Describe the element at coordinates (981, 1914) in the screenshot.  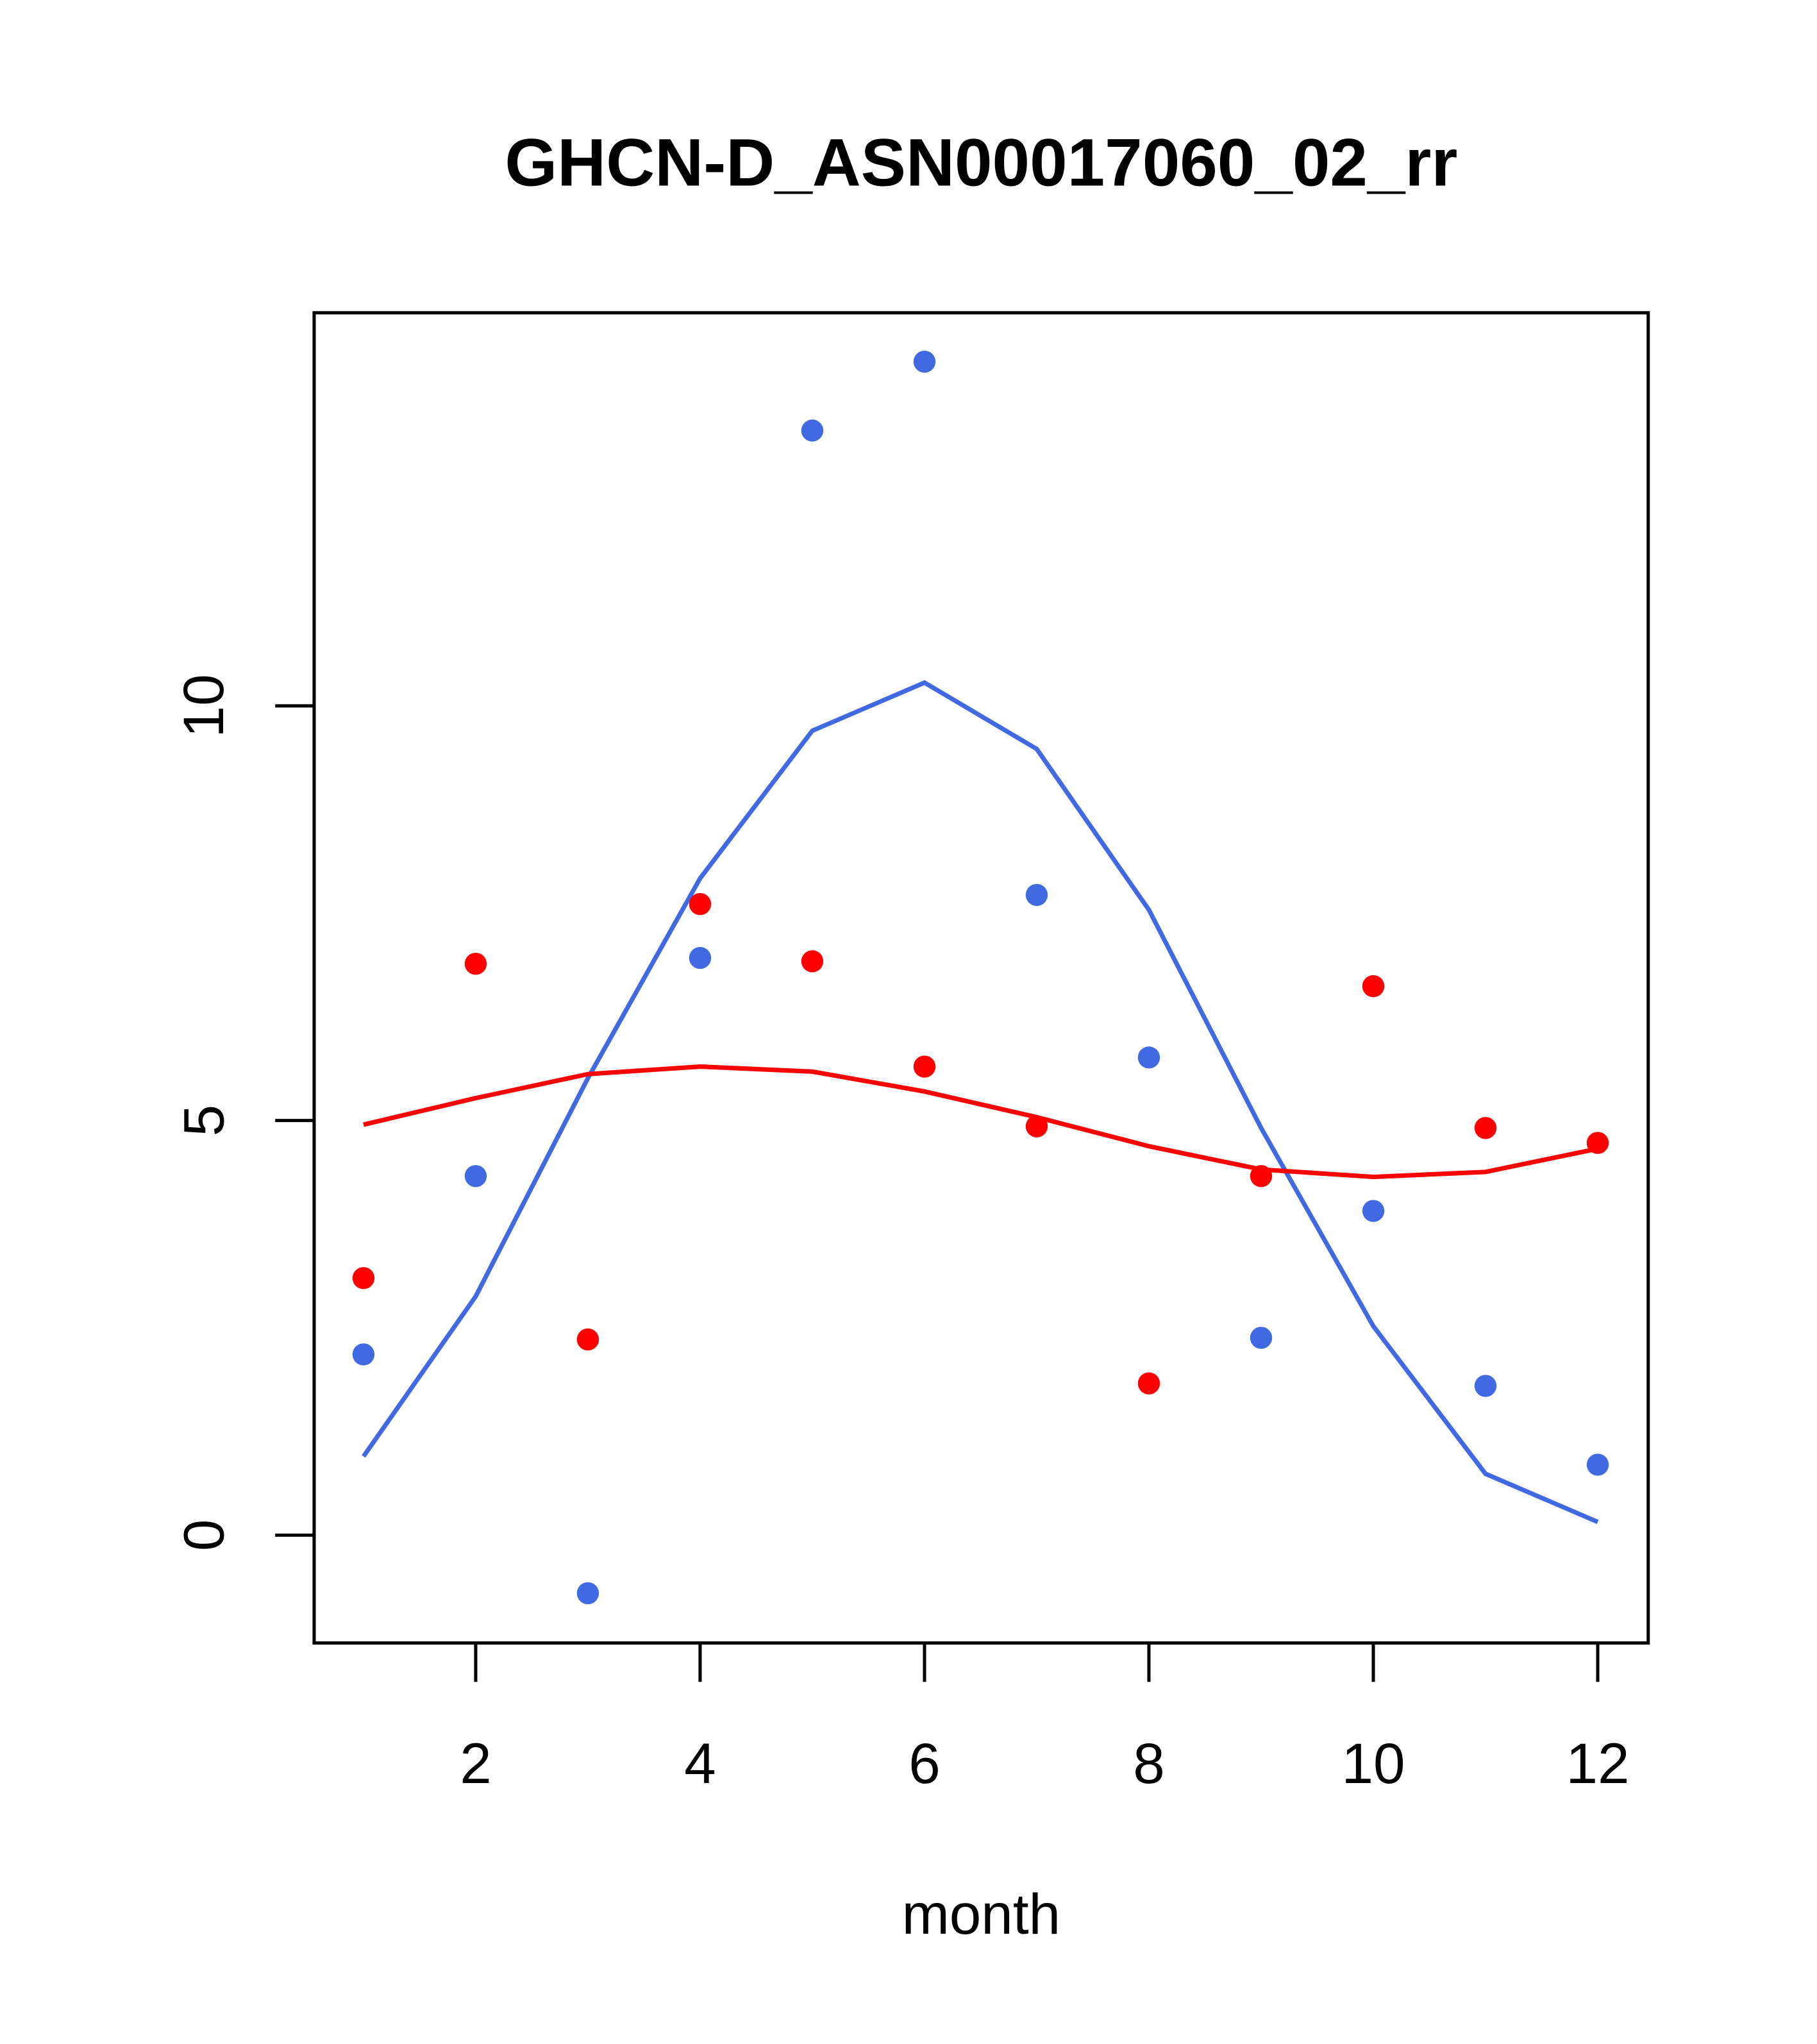
I see `x-axis-label: month` at that location.